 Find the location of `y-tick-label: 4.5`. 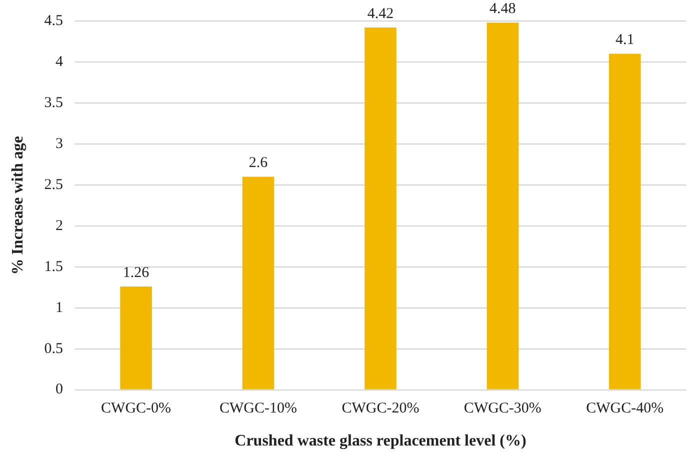

y-tick-label: 4.5 is located at coordinates (53, 20).